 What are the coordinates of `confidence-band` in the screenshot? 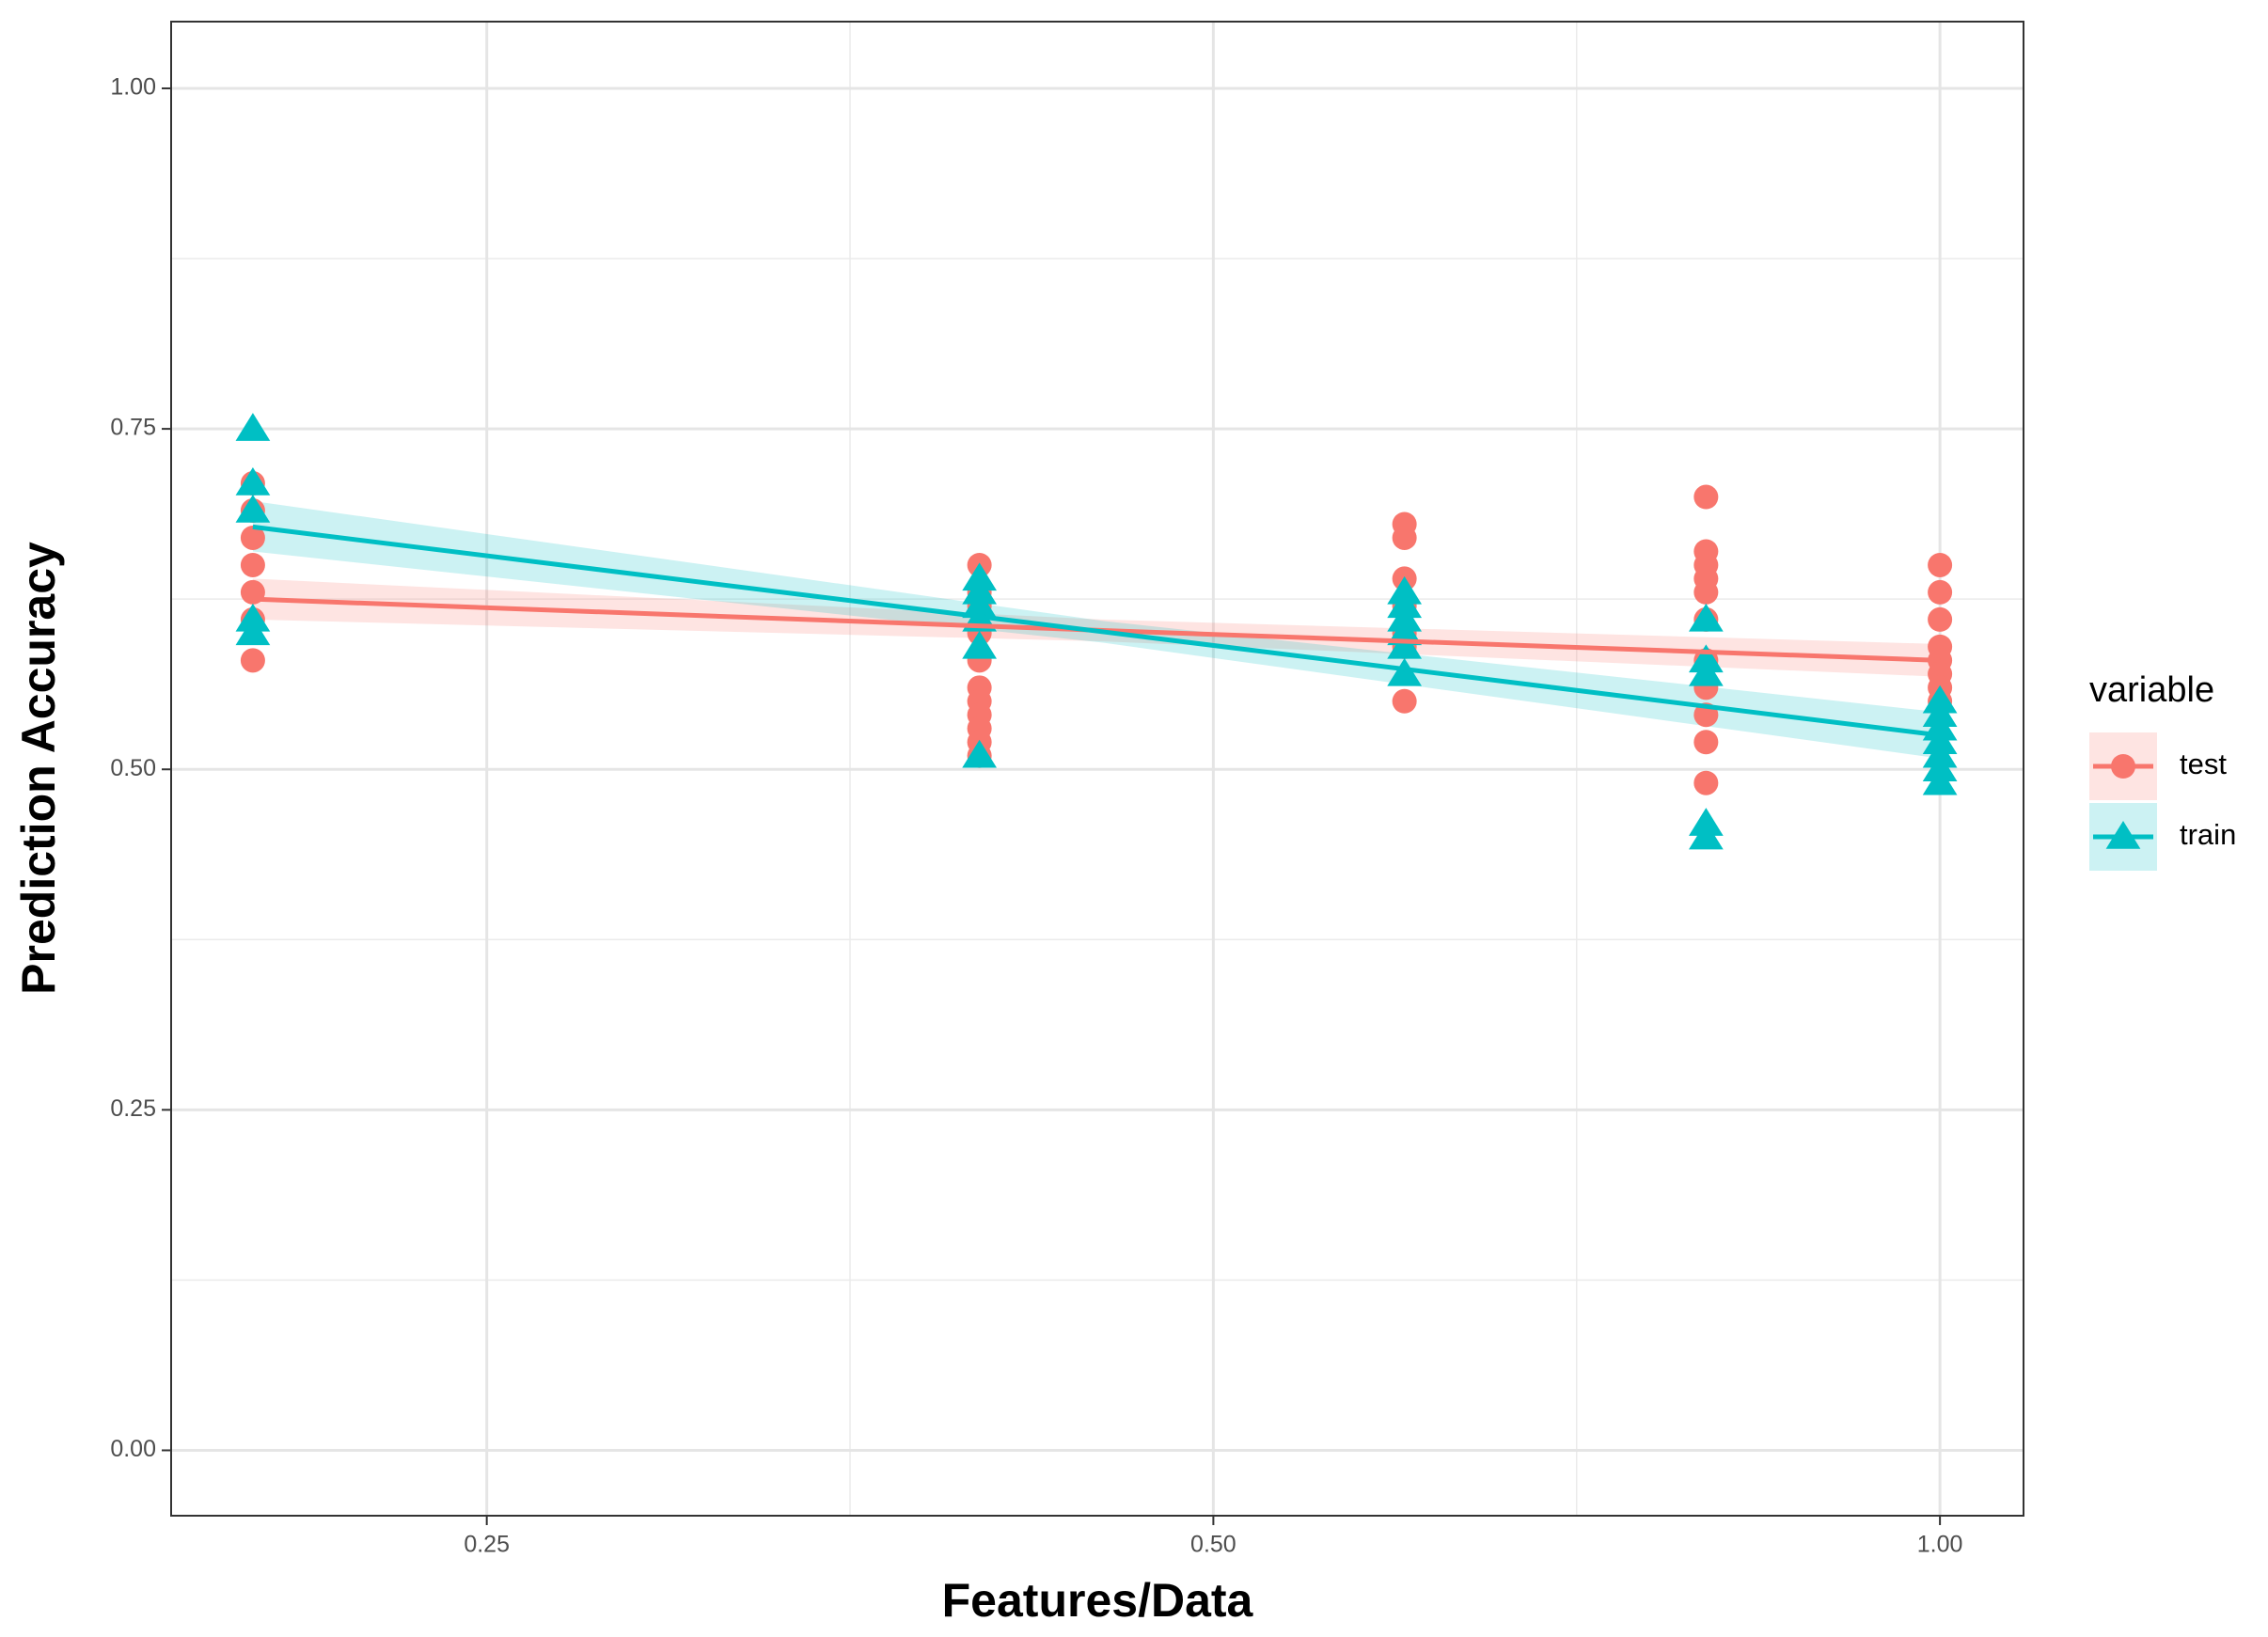 It's located at (1097, 628).